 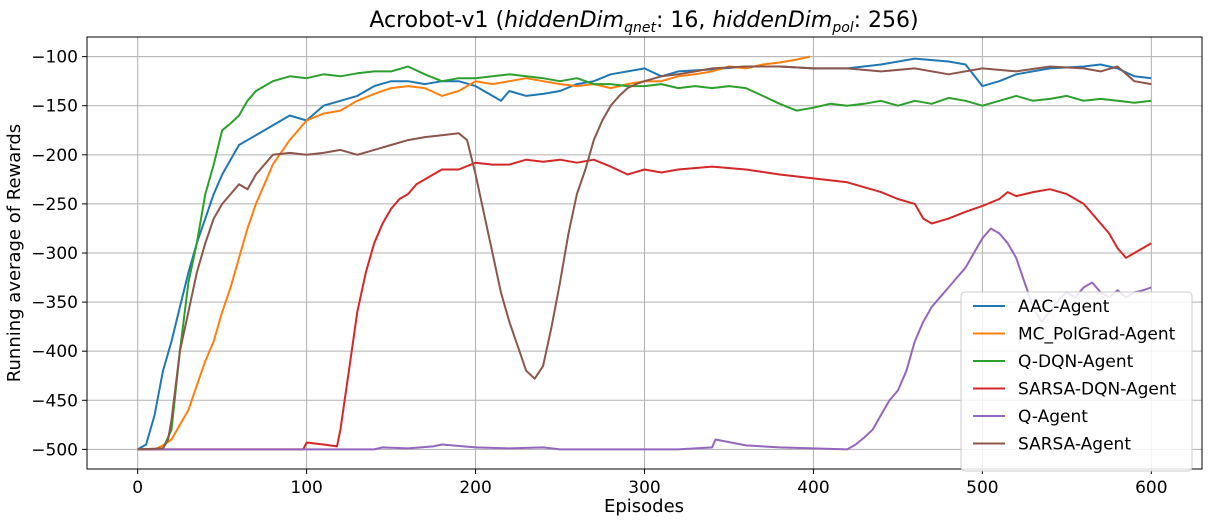 What do you see at coordinates (54, 58) in the screenshot?
I see `y-tick-label: −100` at bounding box center [54, 58].